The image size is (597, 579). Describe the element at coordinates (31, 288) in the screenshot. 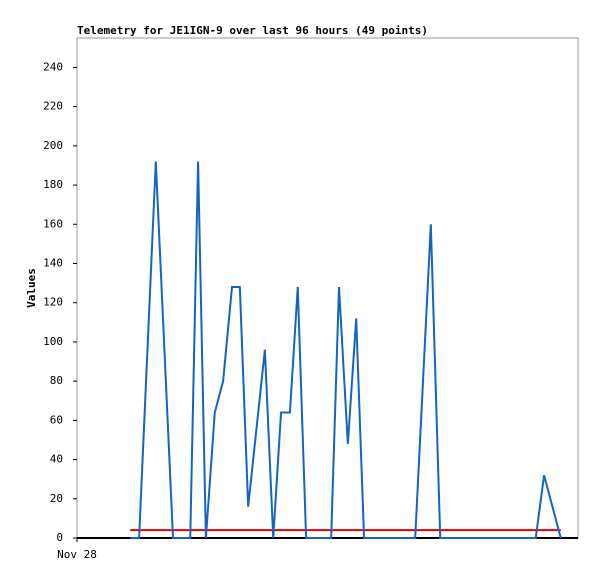

I see `y-axis-label: Values` at that location.